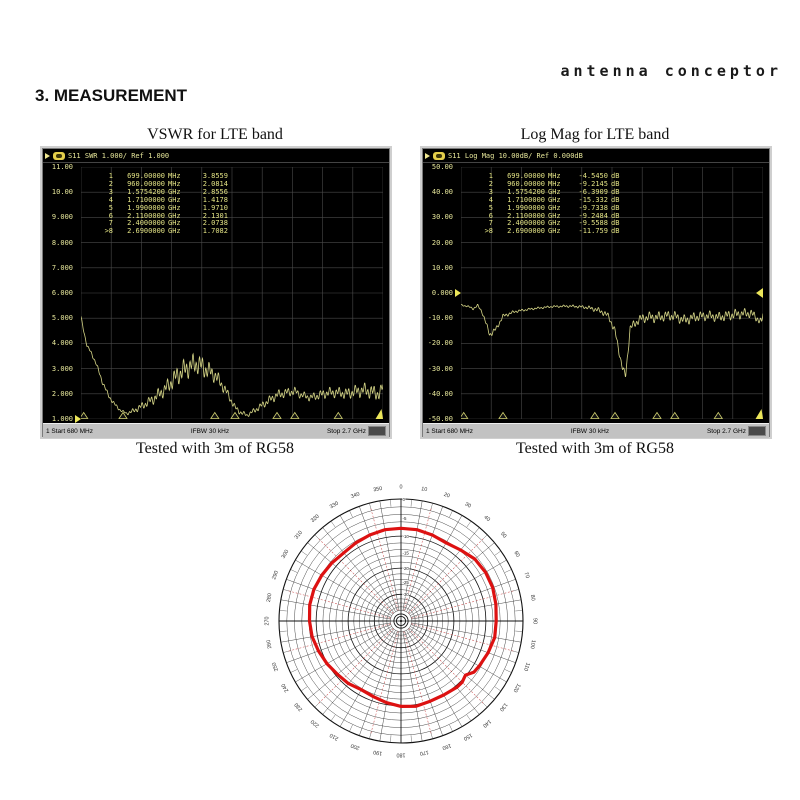  What do you see at coordinates (62, 293) in the screenshot?
I see `y-tick-label: 6.000` at bounding box center [62, 293].